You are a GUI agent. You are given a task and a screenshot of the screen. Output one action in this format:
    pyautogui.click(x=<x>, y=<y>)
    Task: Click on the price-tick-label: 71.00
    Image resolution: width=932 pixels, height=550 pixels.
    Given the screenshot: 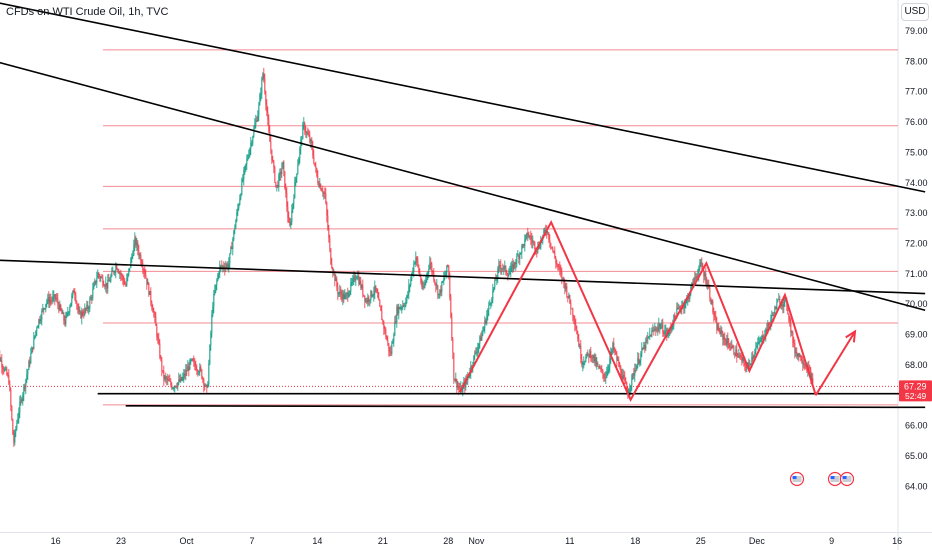 What is the action you would take?
    pyautogui.click(x=916, y=274)
    